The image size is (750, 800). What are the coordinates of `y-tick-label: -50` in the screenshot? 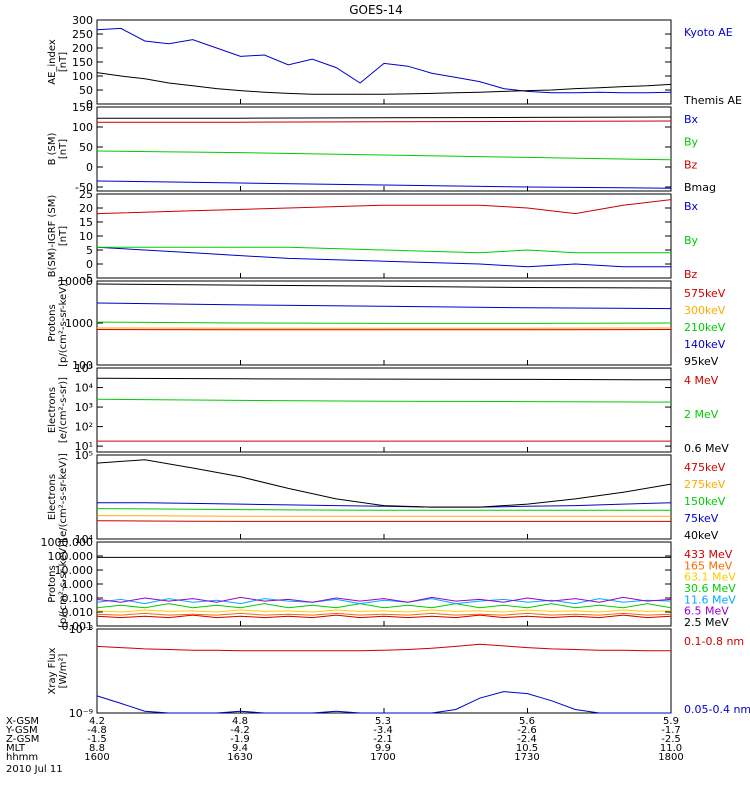 It's located at (84, 187).